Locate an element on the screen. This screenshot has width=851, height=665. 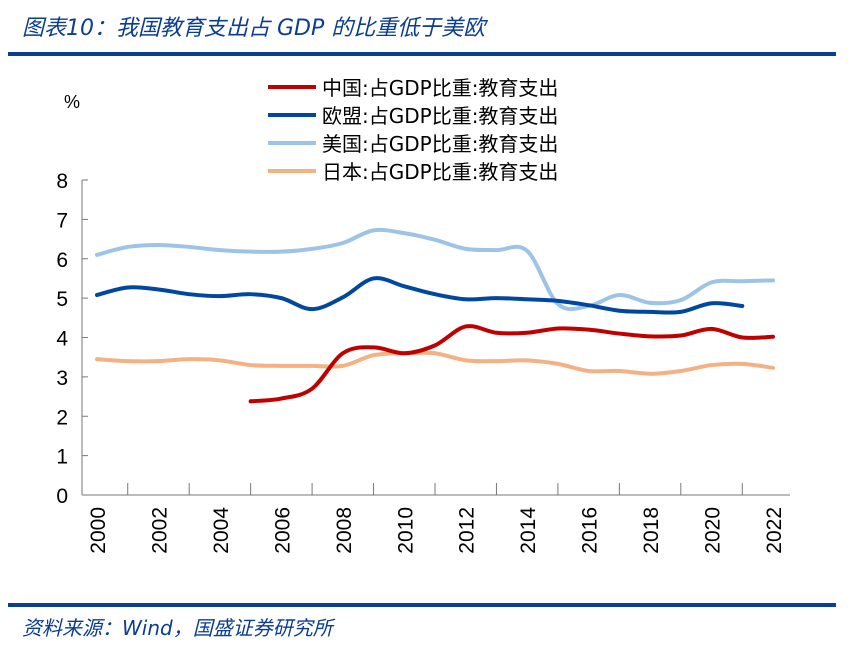
x-tick-label: 2020 is located at coordinates (713, 530).